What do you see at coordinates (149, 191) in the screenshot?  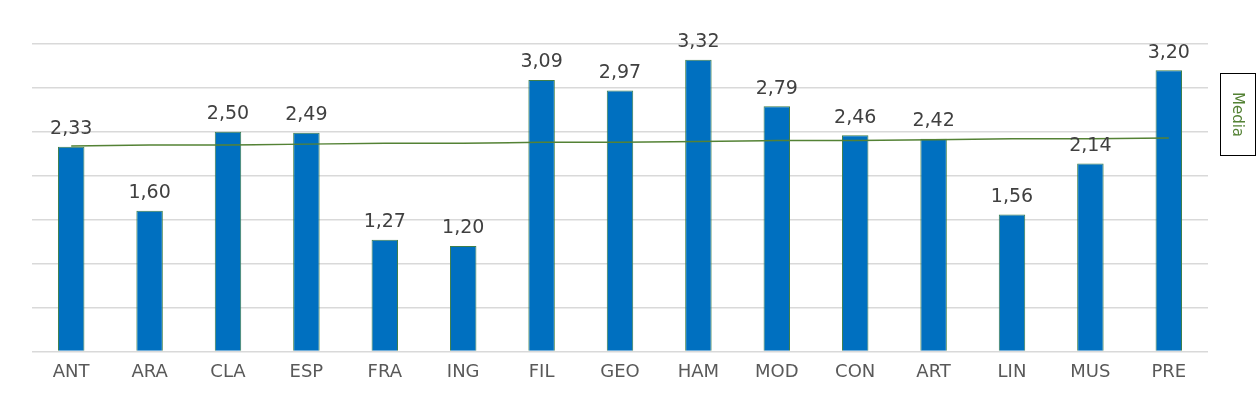 I see `data-label: 1,60` at bounding box center [149, 191].